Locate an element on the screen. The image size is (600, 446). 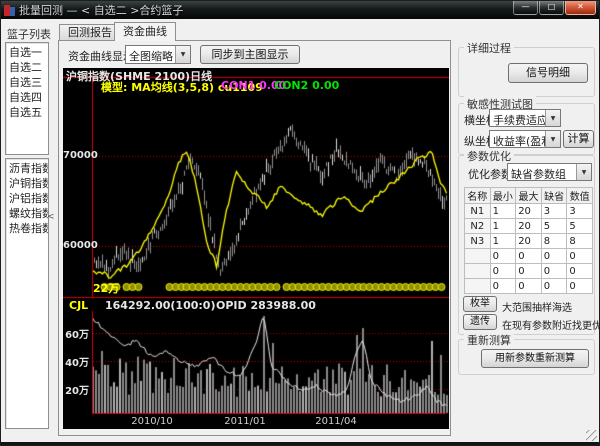
recalc-group: 重新测算 用新参数重新测算 is located at coordinates (526, 353).